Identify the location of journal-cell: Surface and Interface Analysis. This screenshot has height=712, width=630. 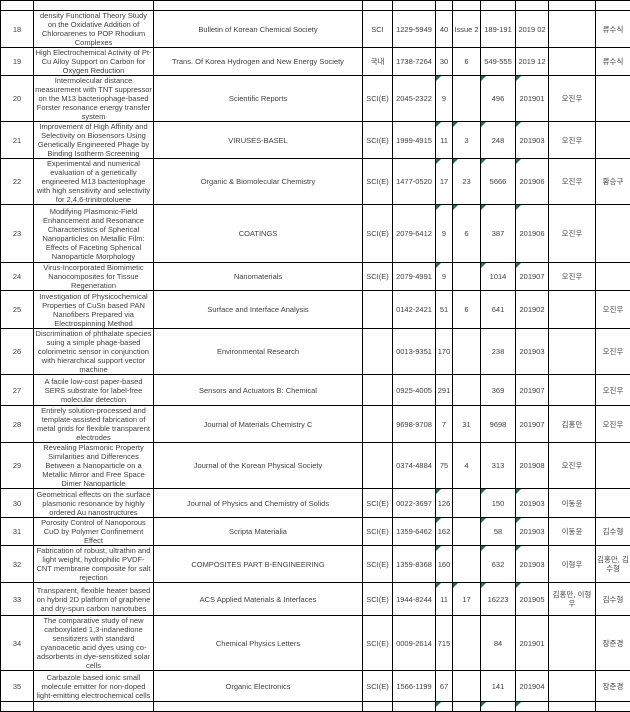
(258, 310).